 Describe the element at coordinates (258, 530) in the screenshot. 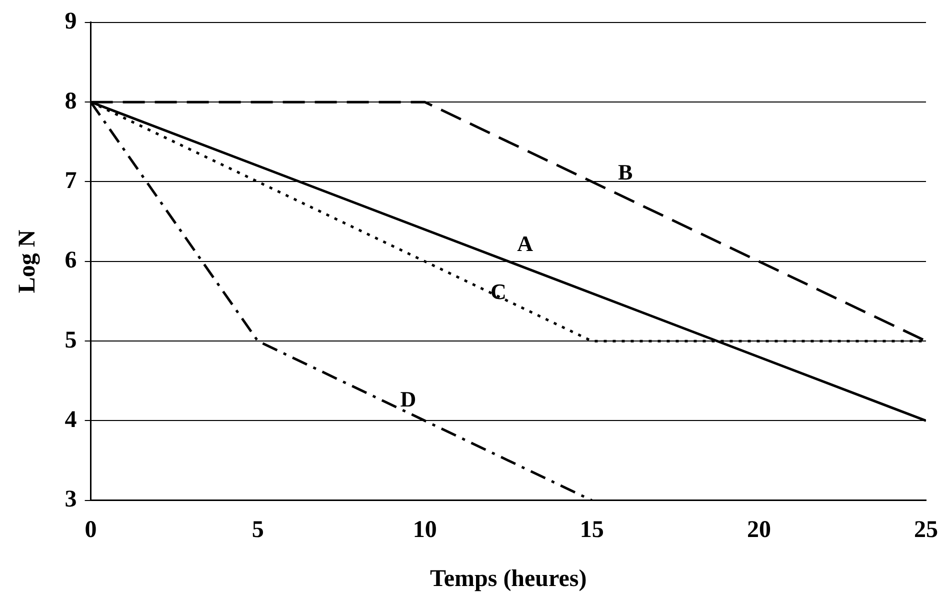

I see `x-tick-label: 5` at that location.